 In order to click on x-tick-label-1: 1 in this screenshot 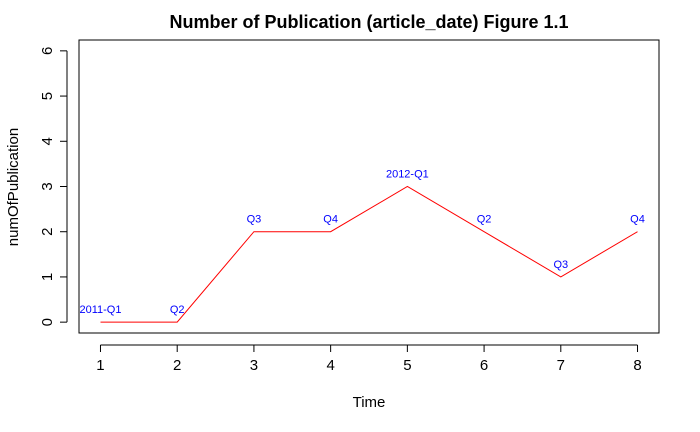, I will do `click(100, 365)`.